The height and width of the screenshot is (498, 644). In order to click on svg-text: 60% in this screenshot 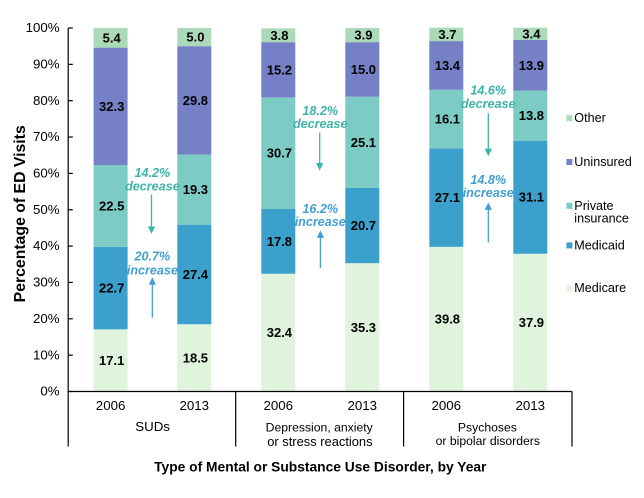, I will do `click(46, 173)`.